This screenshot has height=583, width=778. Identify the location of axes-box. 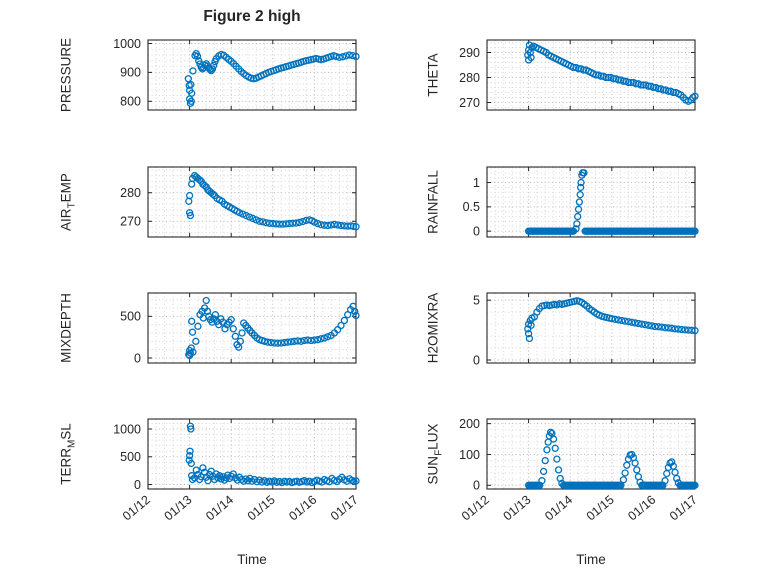
(591, 75).